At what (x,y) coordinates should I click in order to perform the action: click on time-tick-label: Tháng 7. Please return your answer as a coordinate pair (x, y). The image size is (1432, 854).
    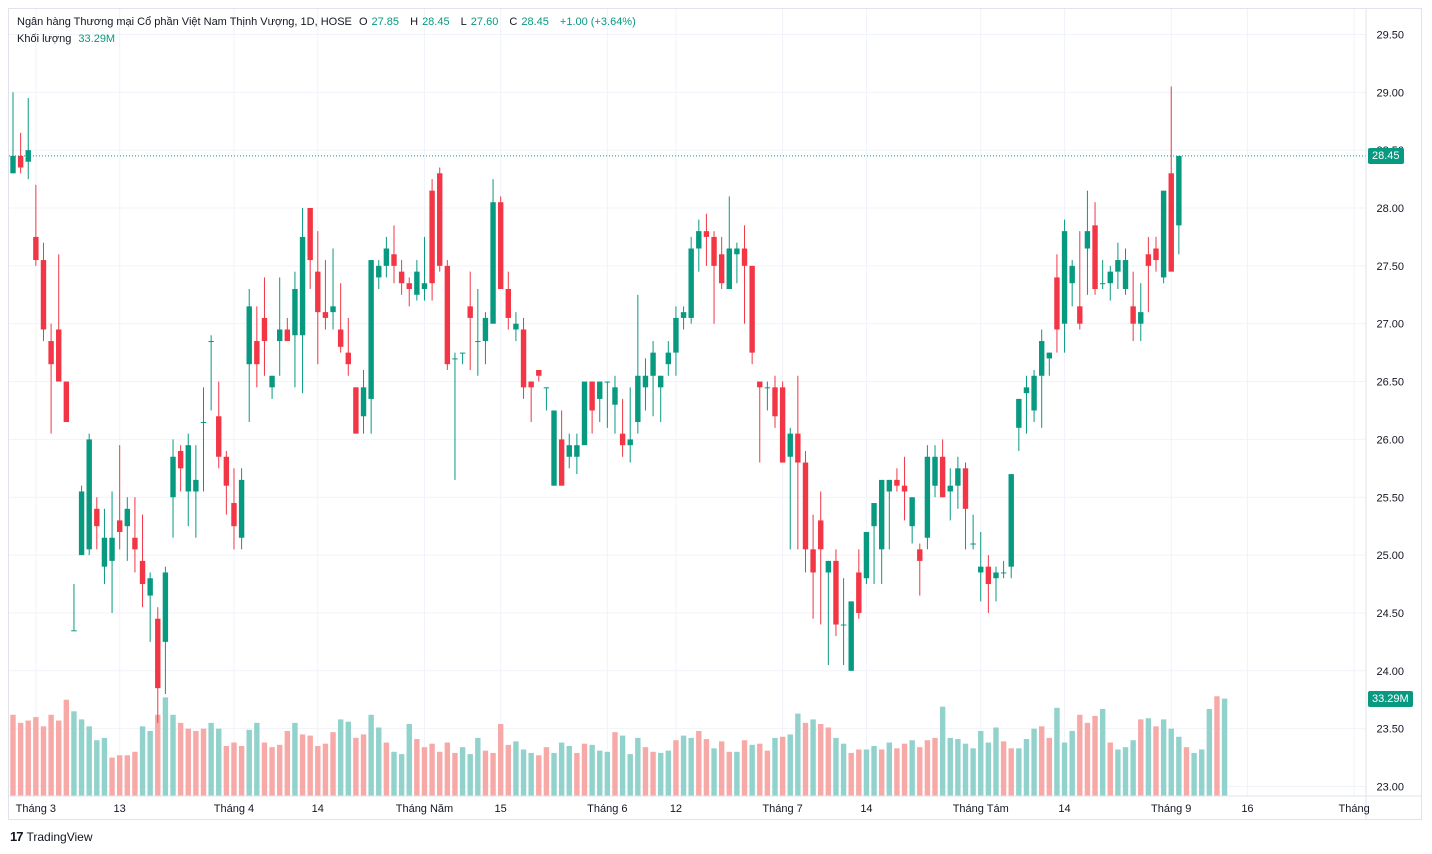
    Looking at the image, I should click on (782, 809).